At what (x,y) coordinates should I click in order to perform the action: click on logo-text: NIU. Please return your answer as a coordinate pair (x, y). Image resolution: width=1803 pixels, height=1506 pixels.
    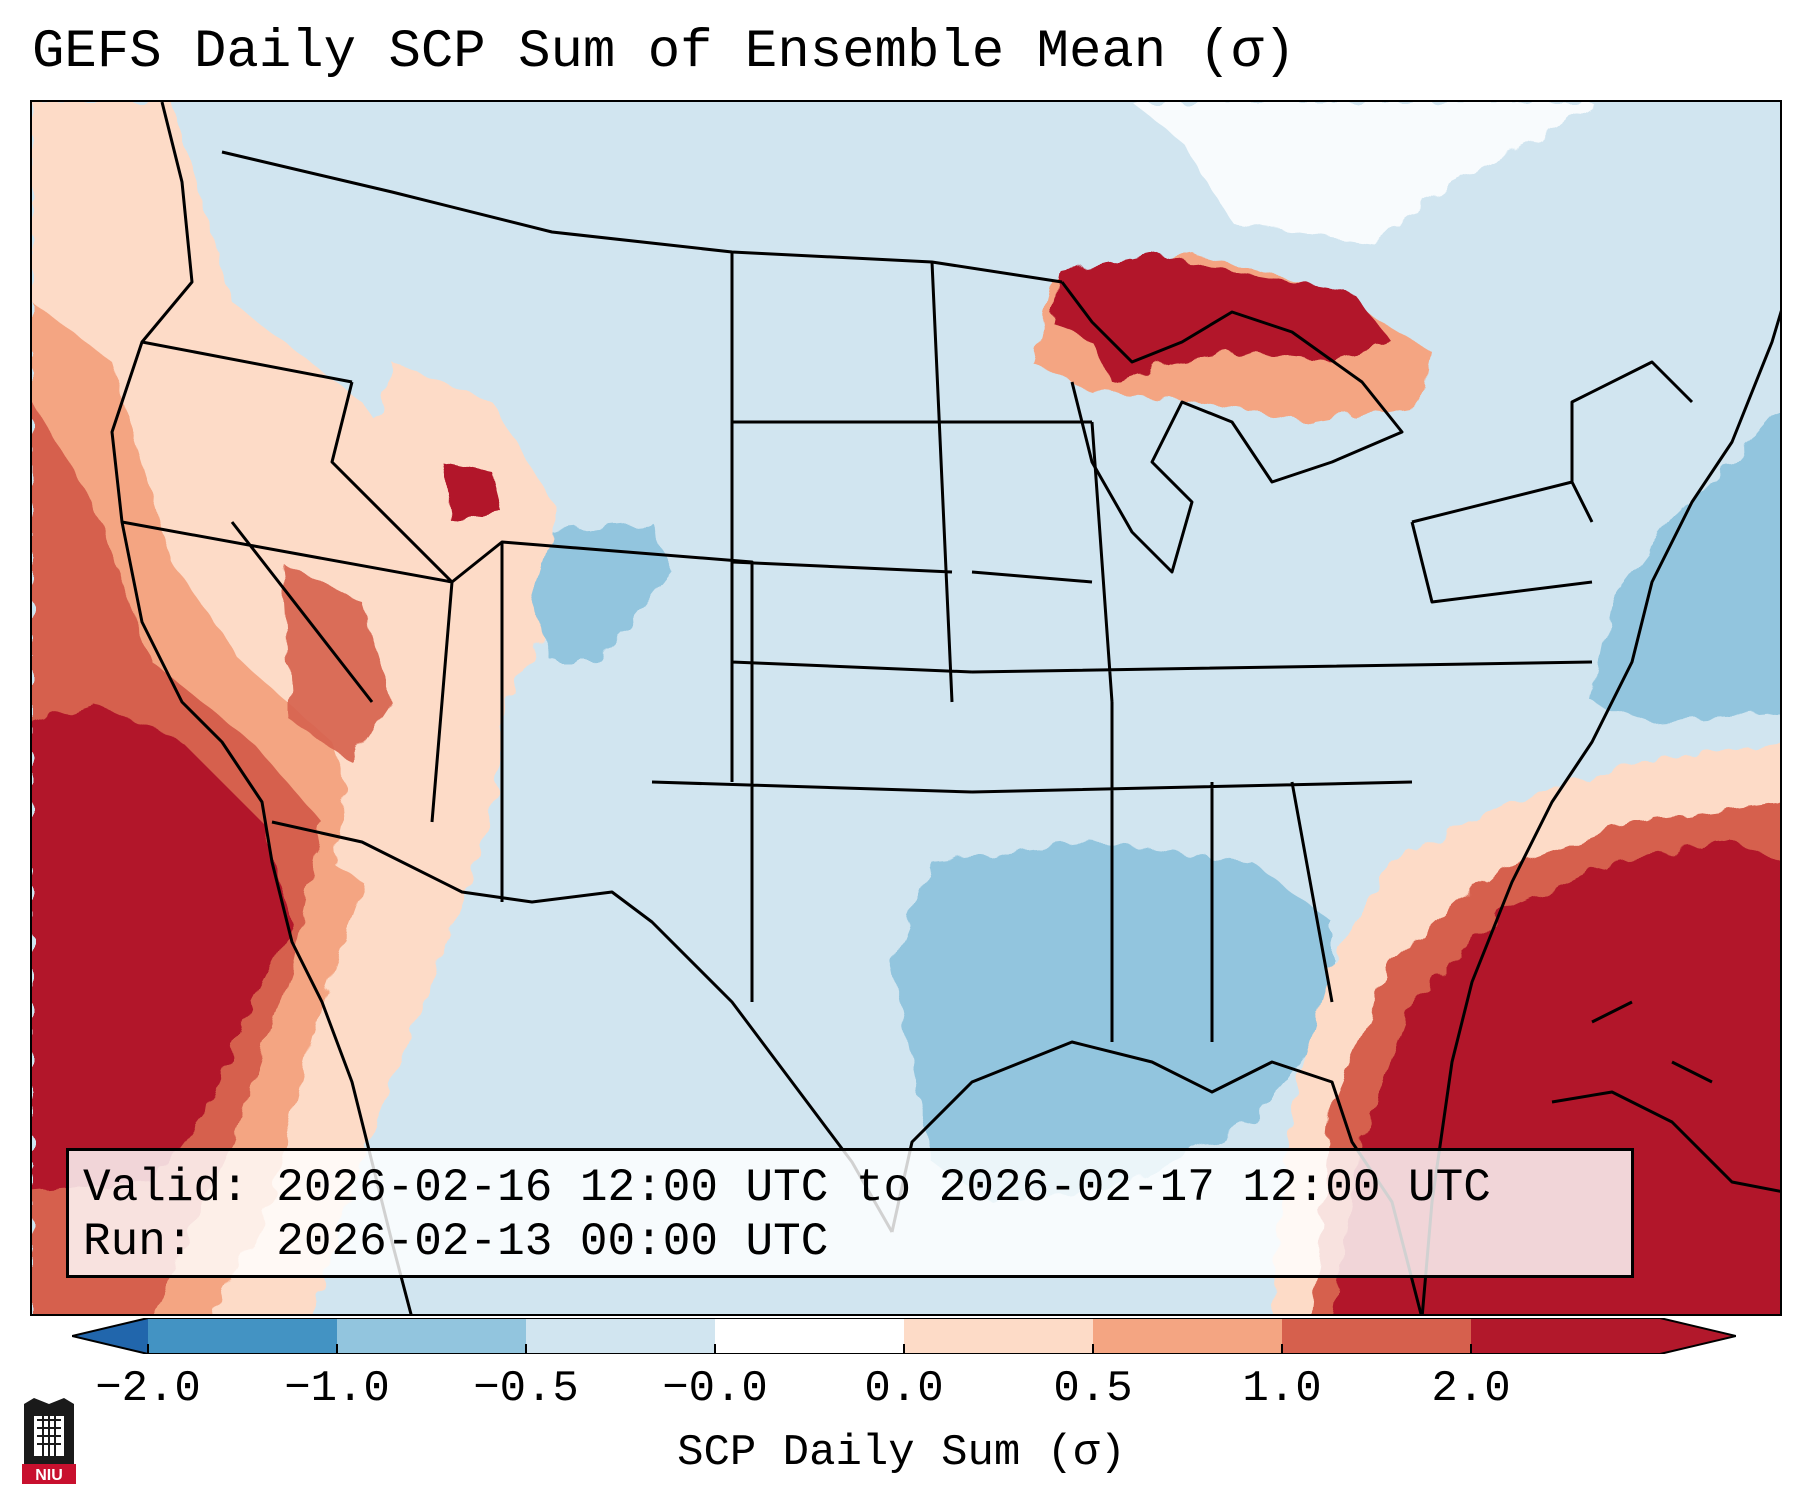
    Looking at the image, I should click on (49, 1475).